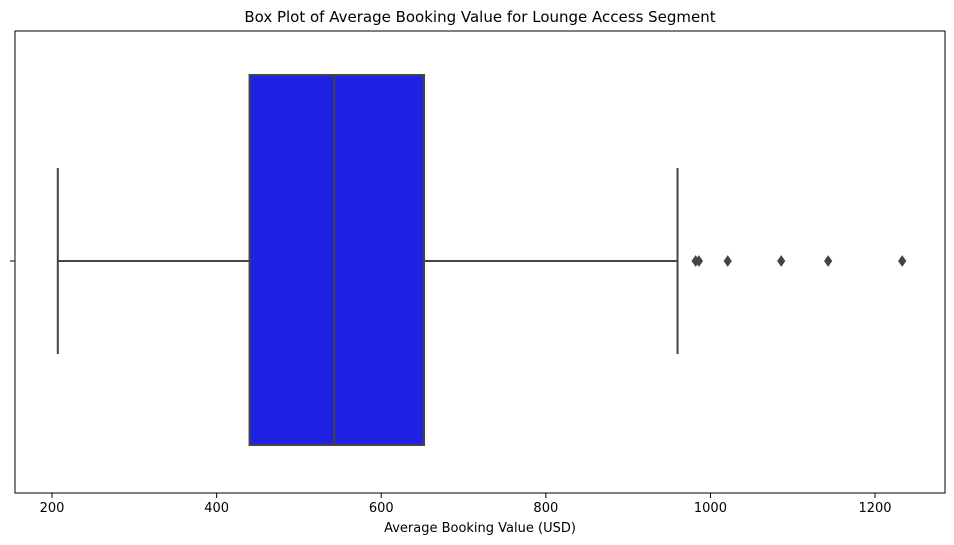 This screenshot has width=954, height=545. I want to click on iqr-box, so click(337, 260).